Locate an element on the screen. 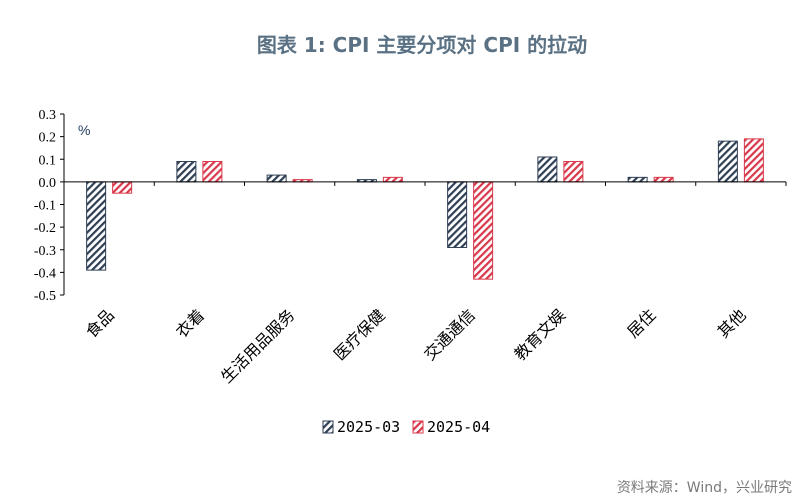 This screenshot has height=502, width=810. y-unit-label: % is located at coordinates (84, 130).